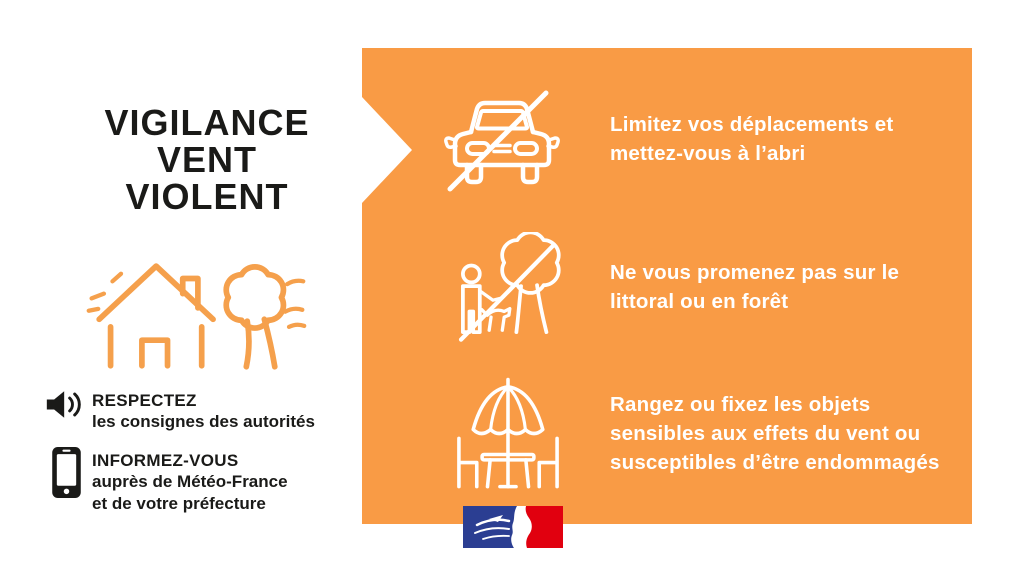 Image resolution: width=1024 pixels, height=576 pixels. I want to click on recommendation-2-line-1: Ne vous promenez pas sur le, so click(755, 272).